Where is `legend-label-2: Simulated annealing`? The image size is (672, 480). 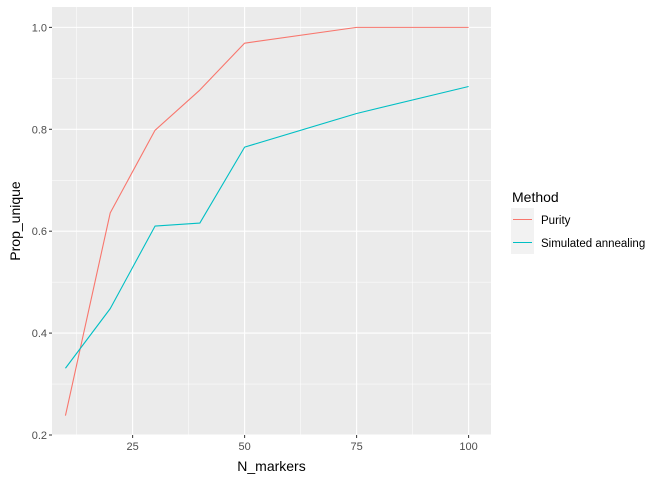
legend-label-2: Simulated annealing is located at coordinates (593, 244).